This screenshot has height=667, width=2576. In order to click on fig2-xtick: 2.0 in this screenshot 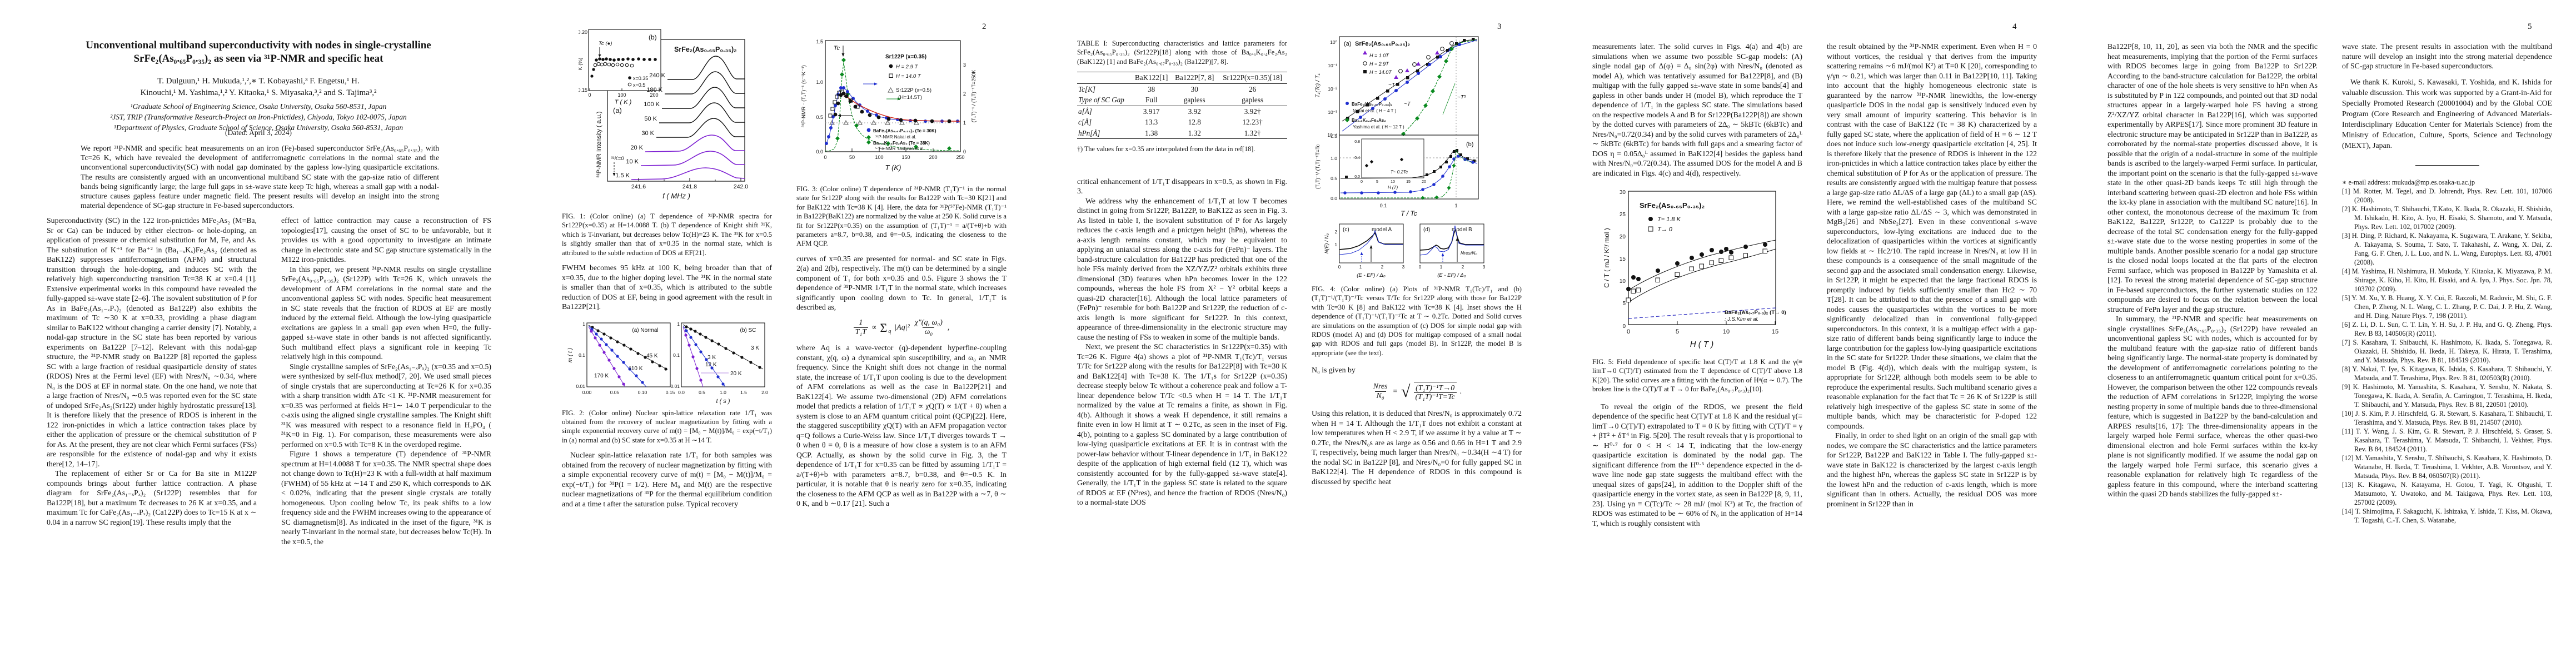, I will do `click(764, 392)`.